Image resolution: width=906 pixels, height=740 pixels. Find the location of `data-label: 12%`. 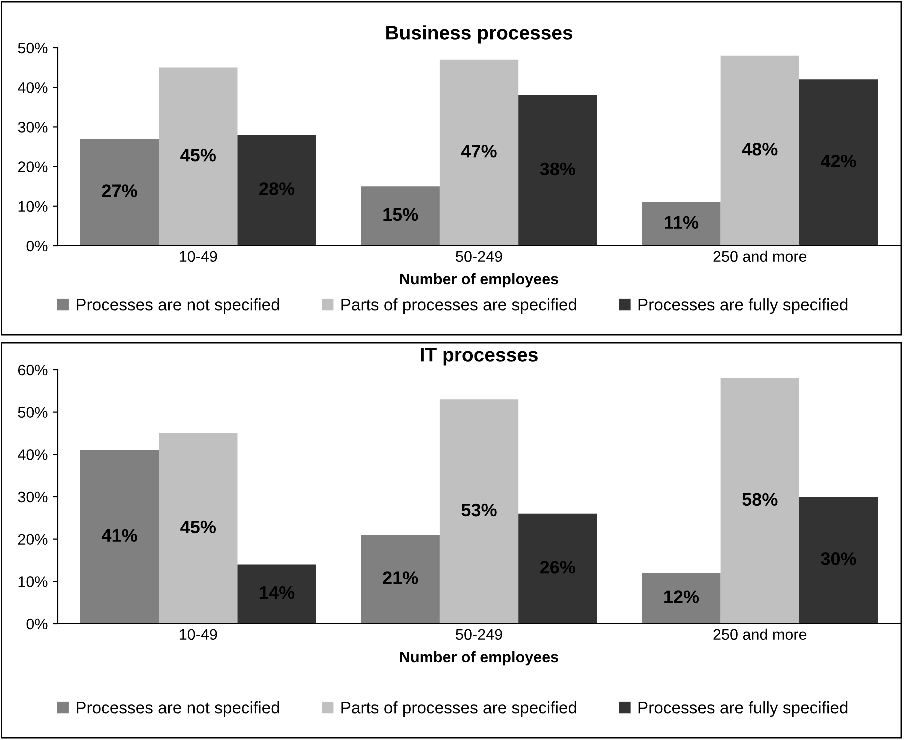

data-label: 12% is located at coordinates (682, 597).